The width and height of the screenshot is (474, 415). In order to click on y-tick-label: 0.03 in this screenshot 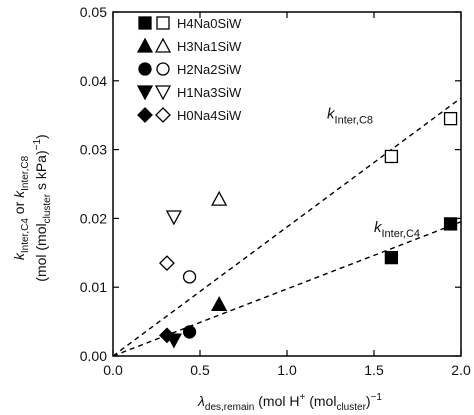, I will do `click(93, 150)`.